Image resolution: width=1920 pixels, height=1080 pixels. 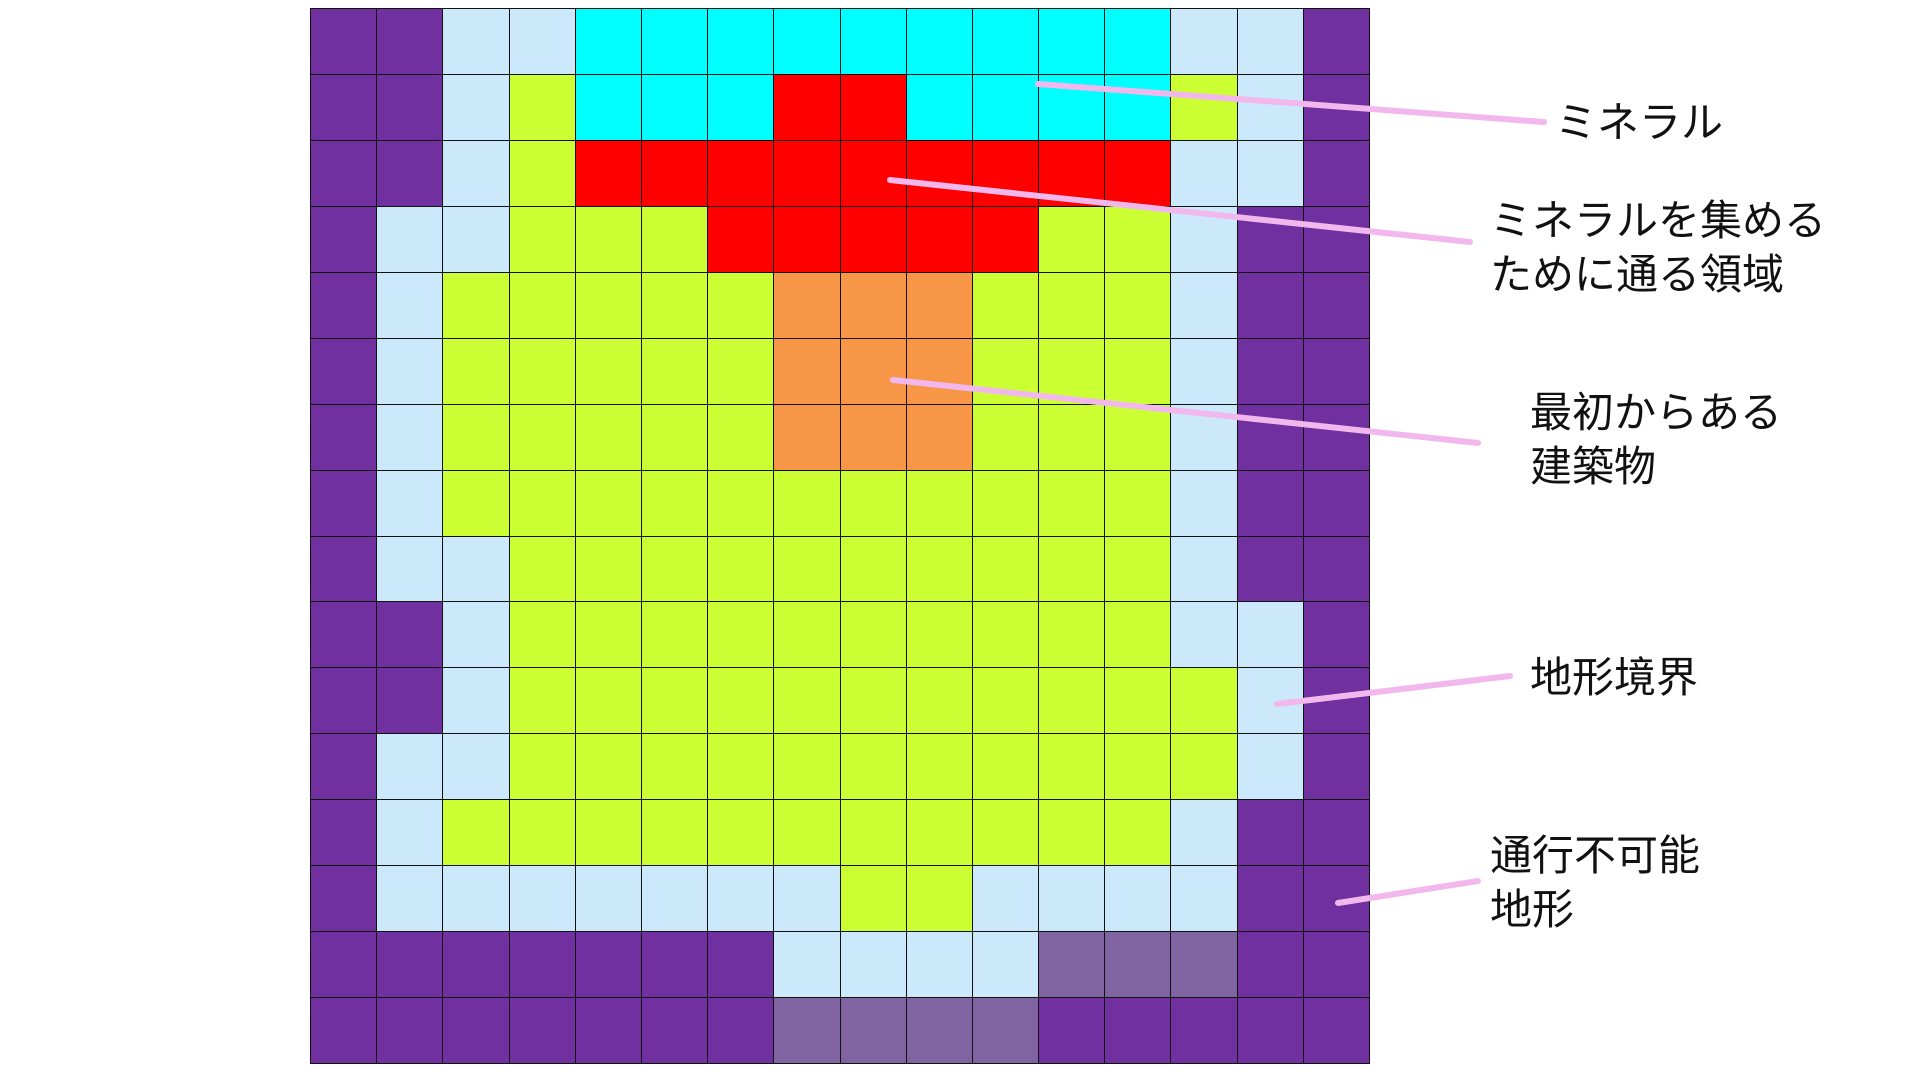 What do you see at coordinates (1656, 412) in the screenshot?
I see `label-building-line1: 最初からある` at bounding box center [1656, 412].